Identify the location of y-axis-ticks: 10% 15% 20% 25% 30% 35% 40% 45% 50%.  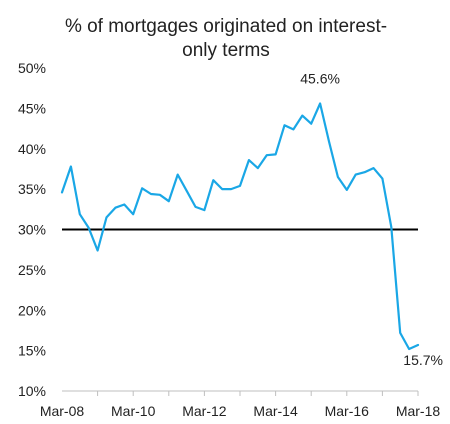
(32, 229).